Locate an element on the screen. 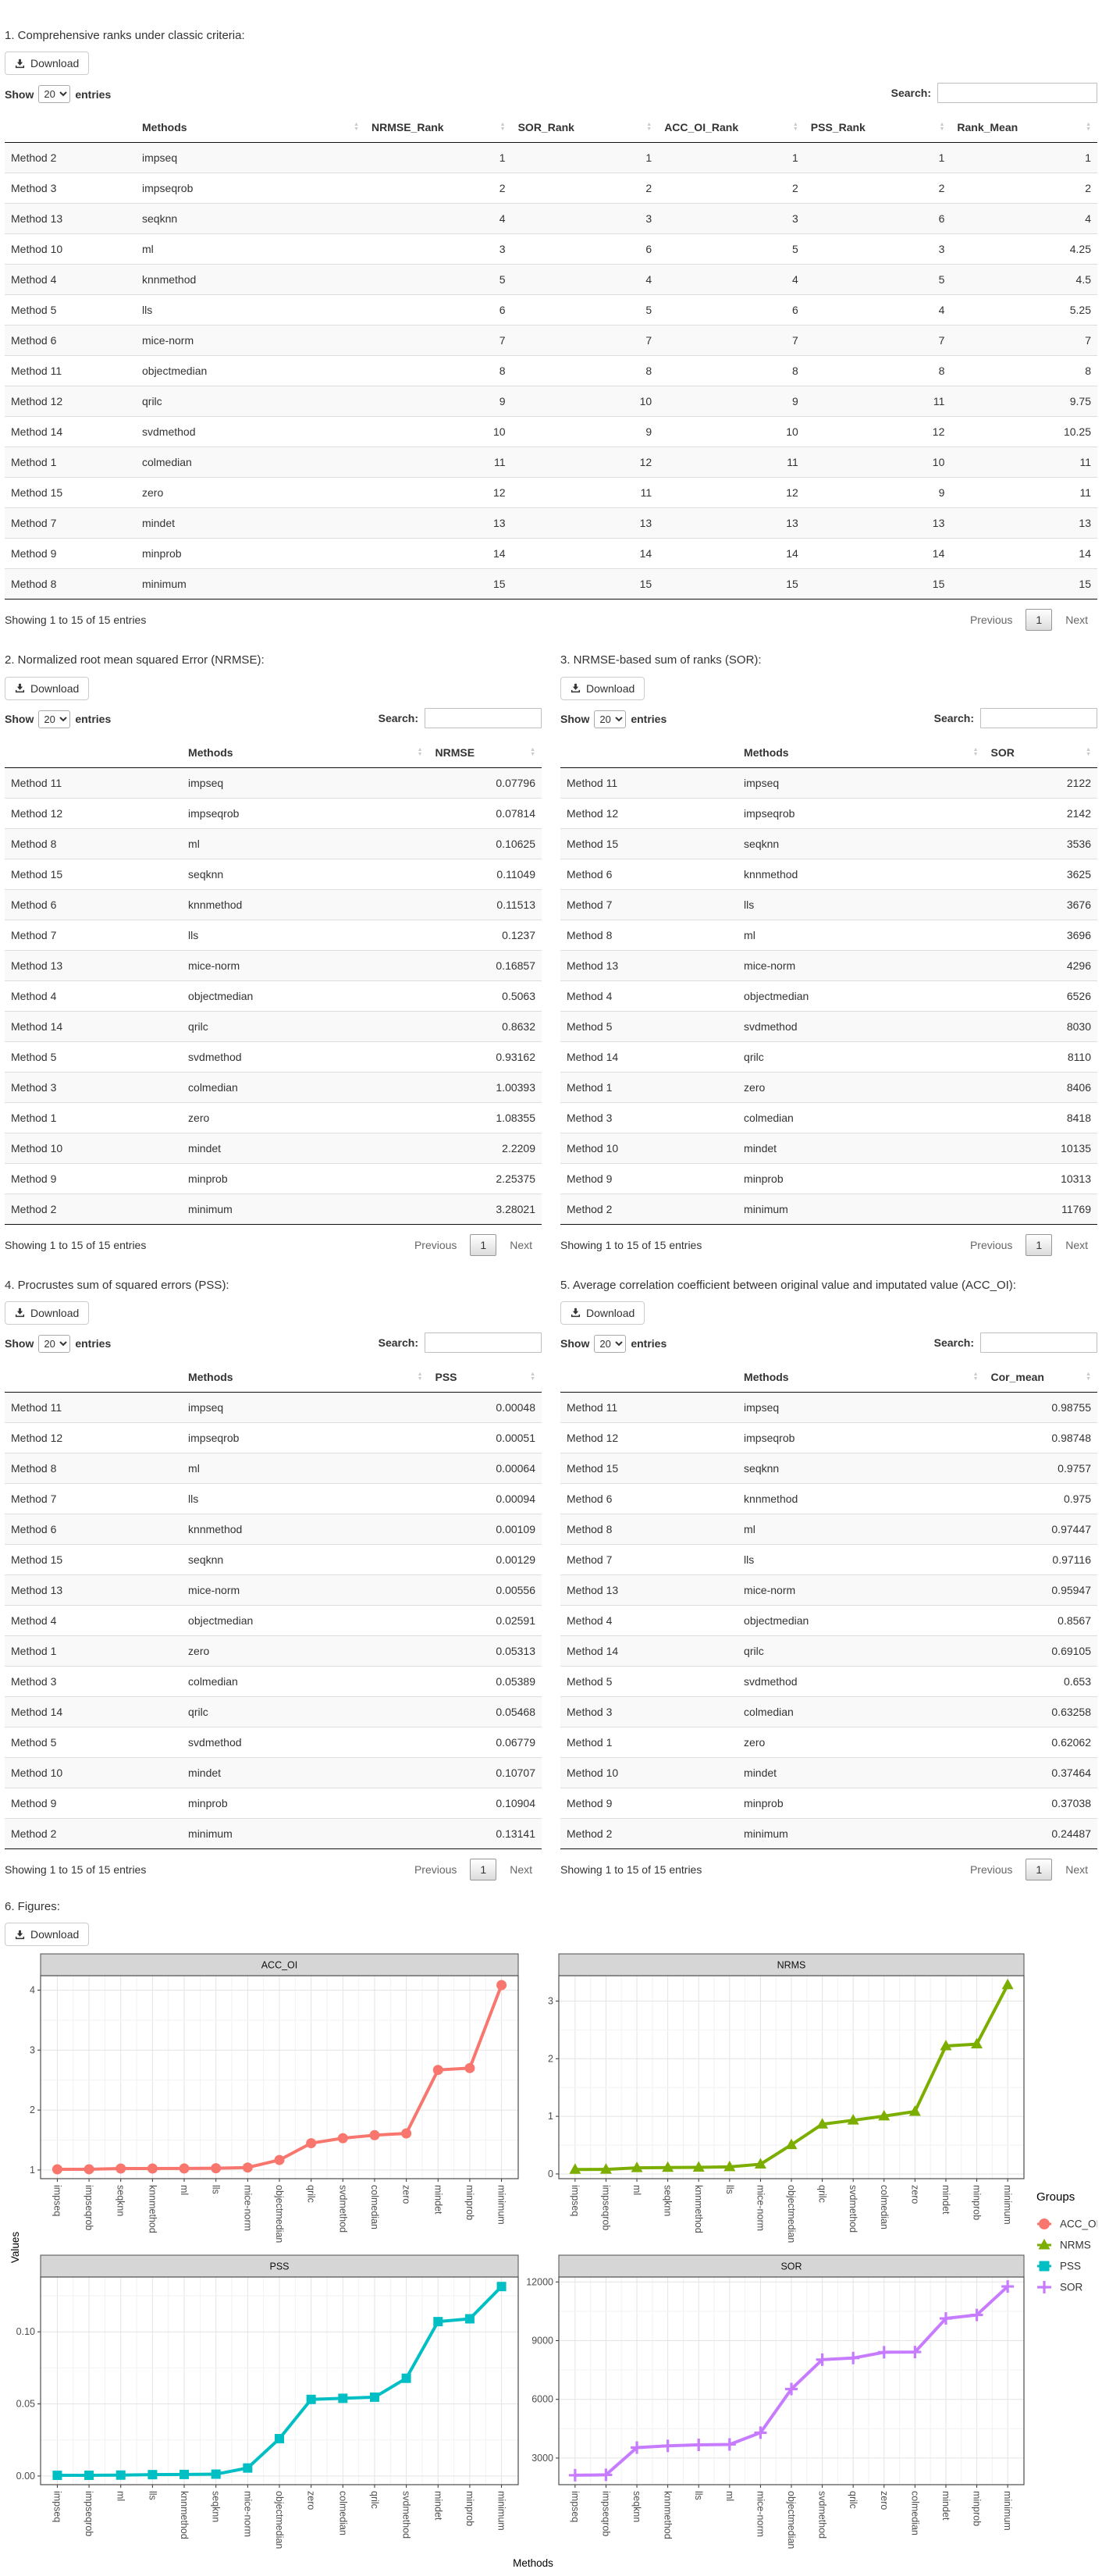  column-header-rank-mean: Rank_Mean ▲ ▼ is located at coordinates (1024, 128).